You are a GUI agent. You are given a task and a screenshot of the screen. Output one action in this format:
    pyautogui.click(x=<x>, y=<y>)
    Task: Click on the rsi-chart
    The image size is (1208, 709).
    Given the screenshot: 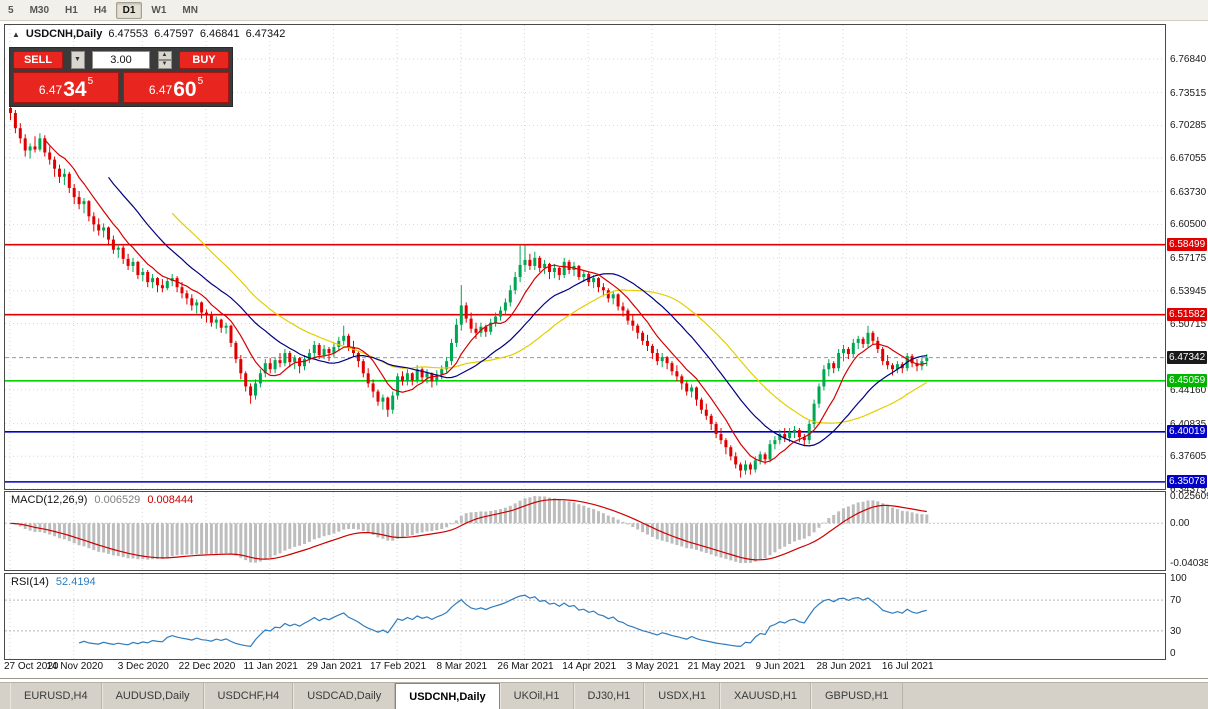 What is the action you would take?
    pyautogui.click(x=585, y=616)
    